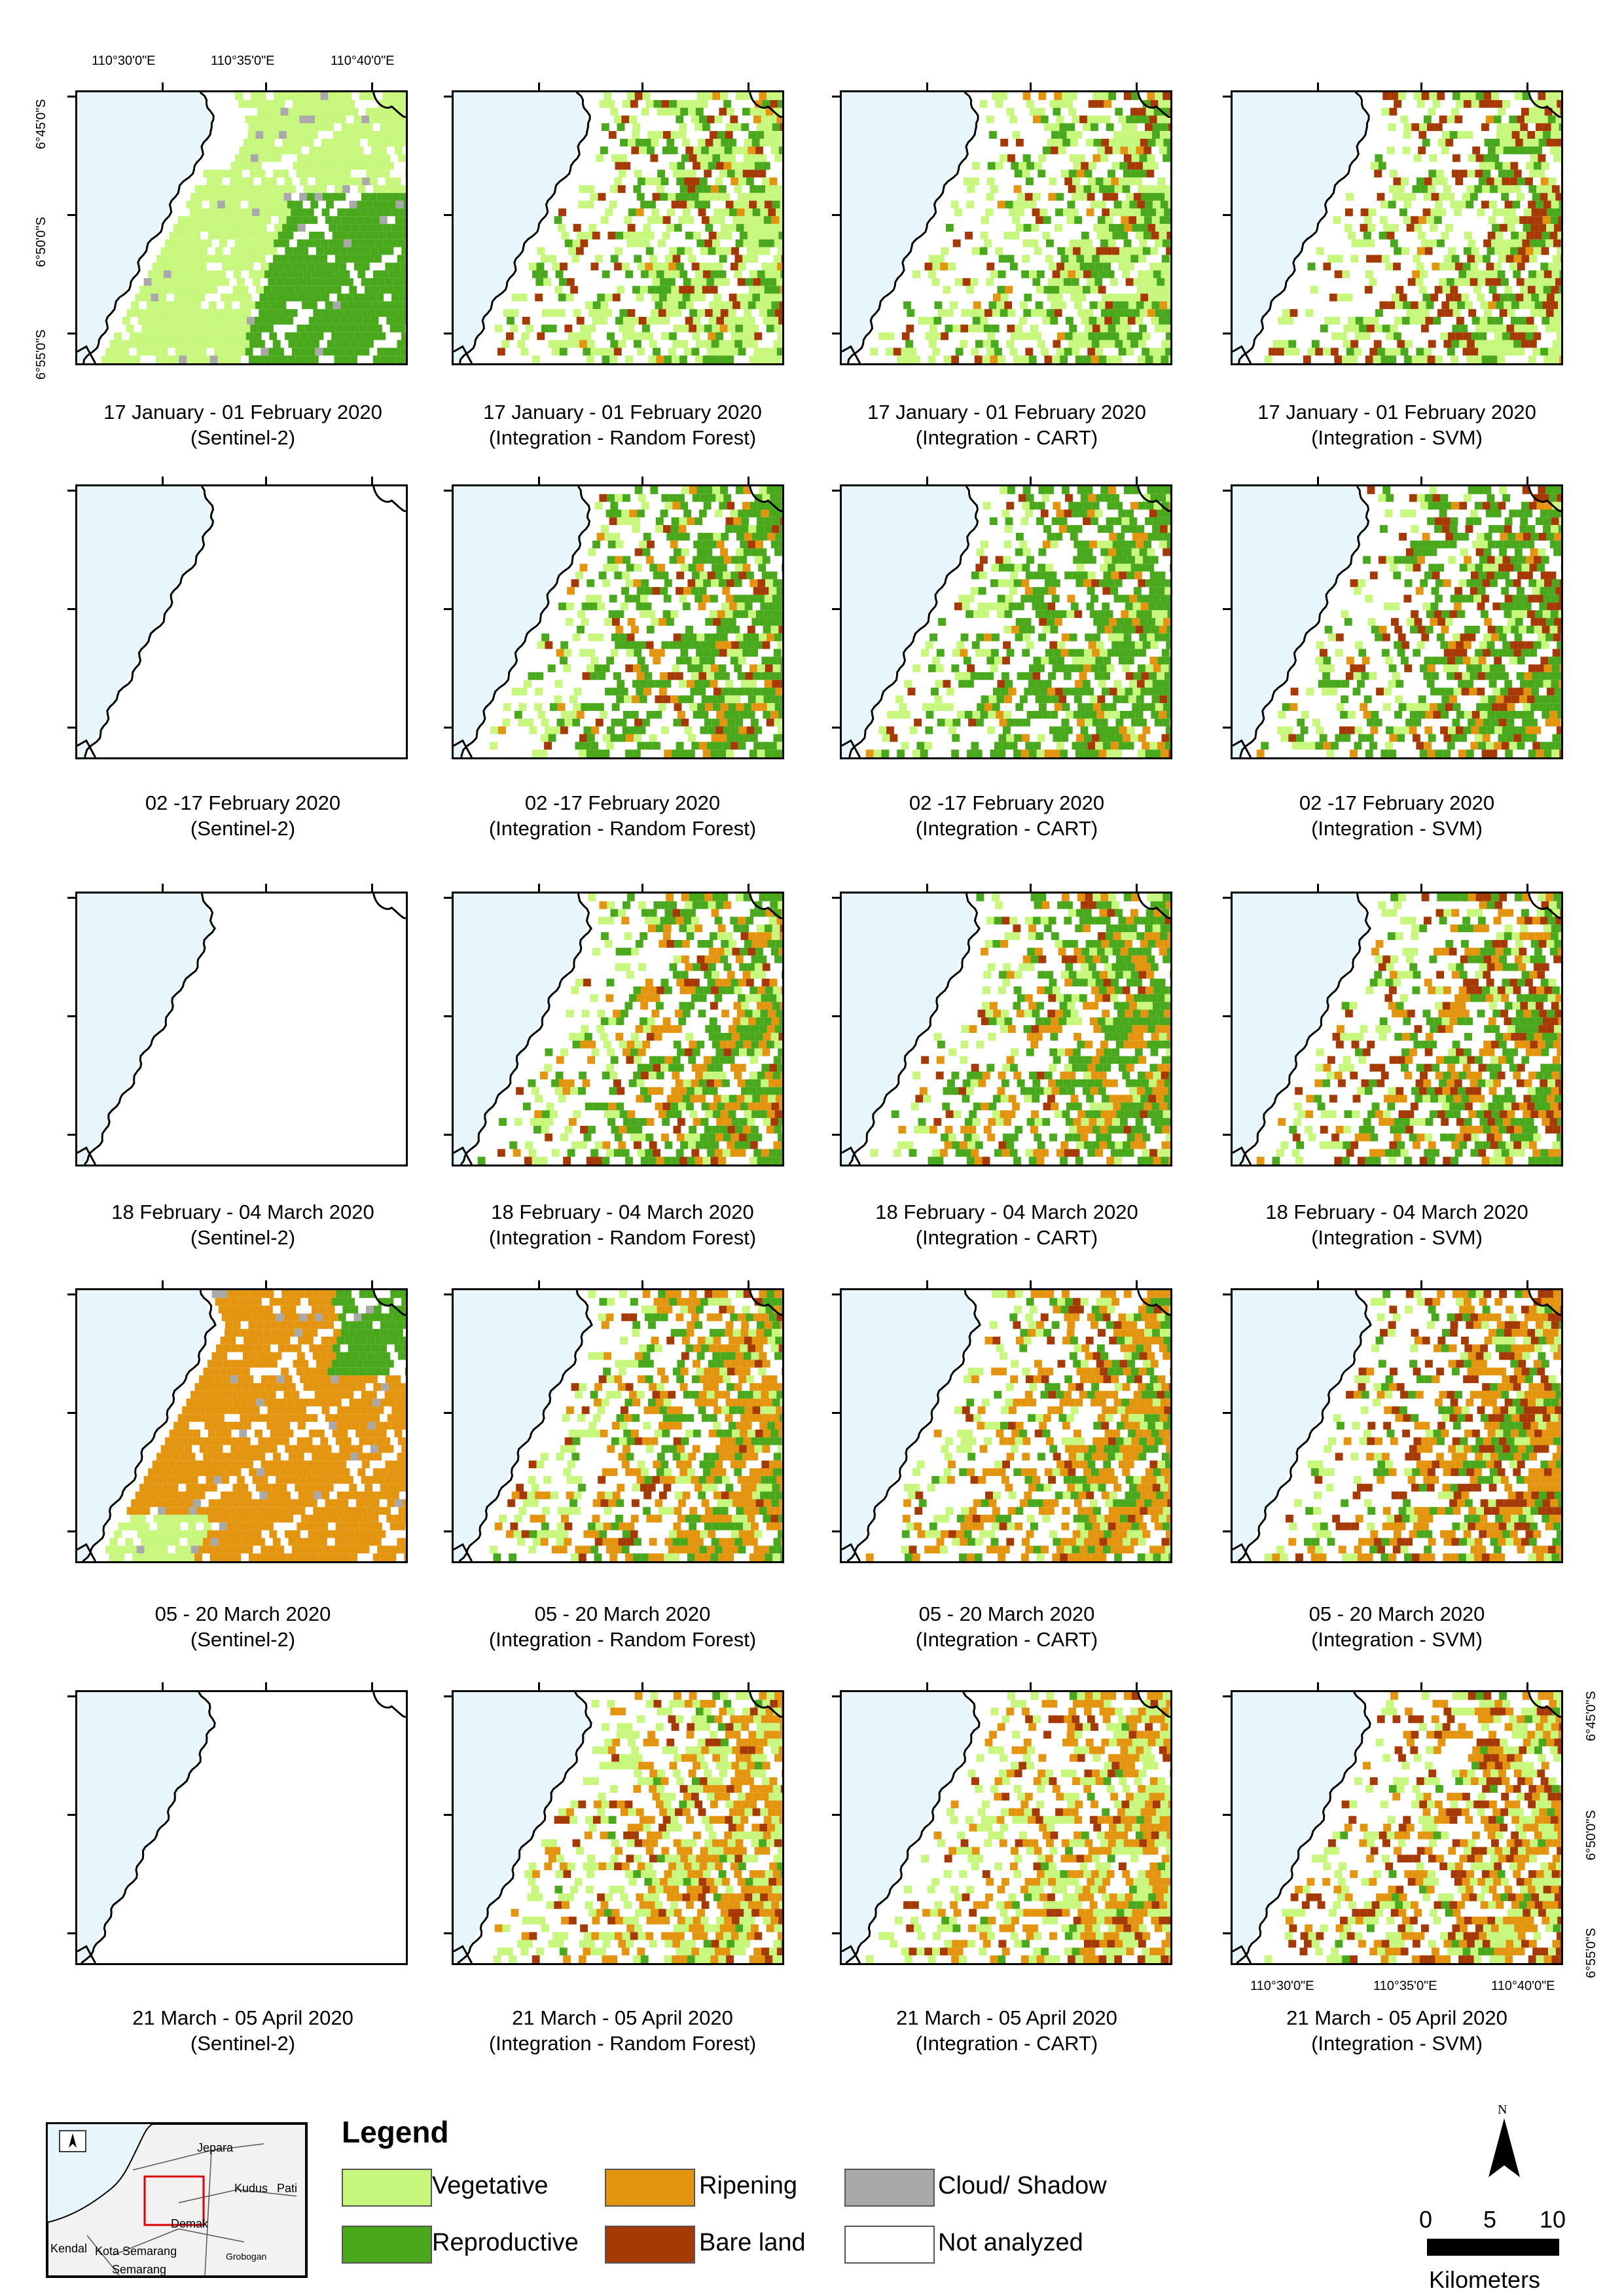 The width and height of the screenshot is (1624, 2295). What do you see at coordinates (1493, 2248) in the screenshot?
I see `scale-bar` at bounding box center [1493, 2248].